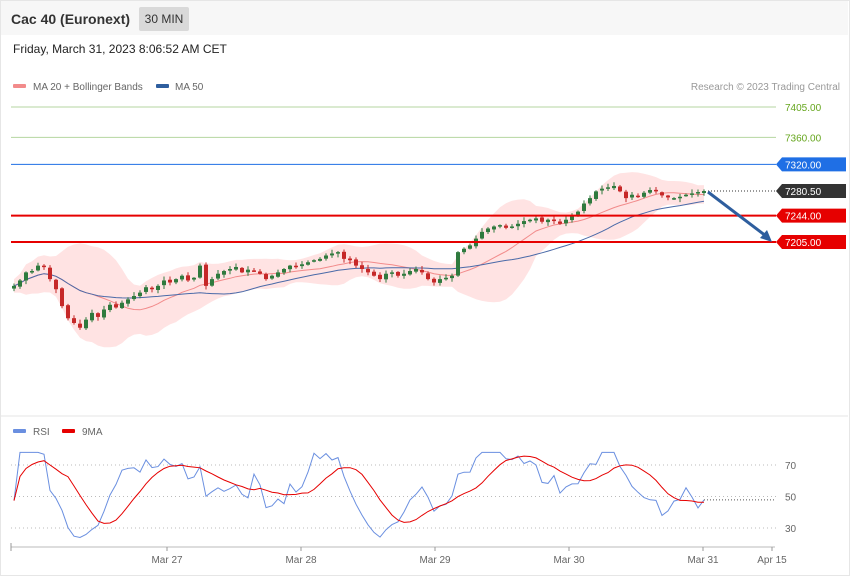 The width and height of the screenshot is (850, 576). What do you see at coordinates (359, 495) in the screenshot?
I see `rsi-line` at bounding box center [359, 495].